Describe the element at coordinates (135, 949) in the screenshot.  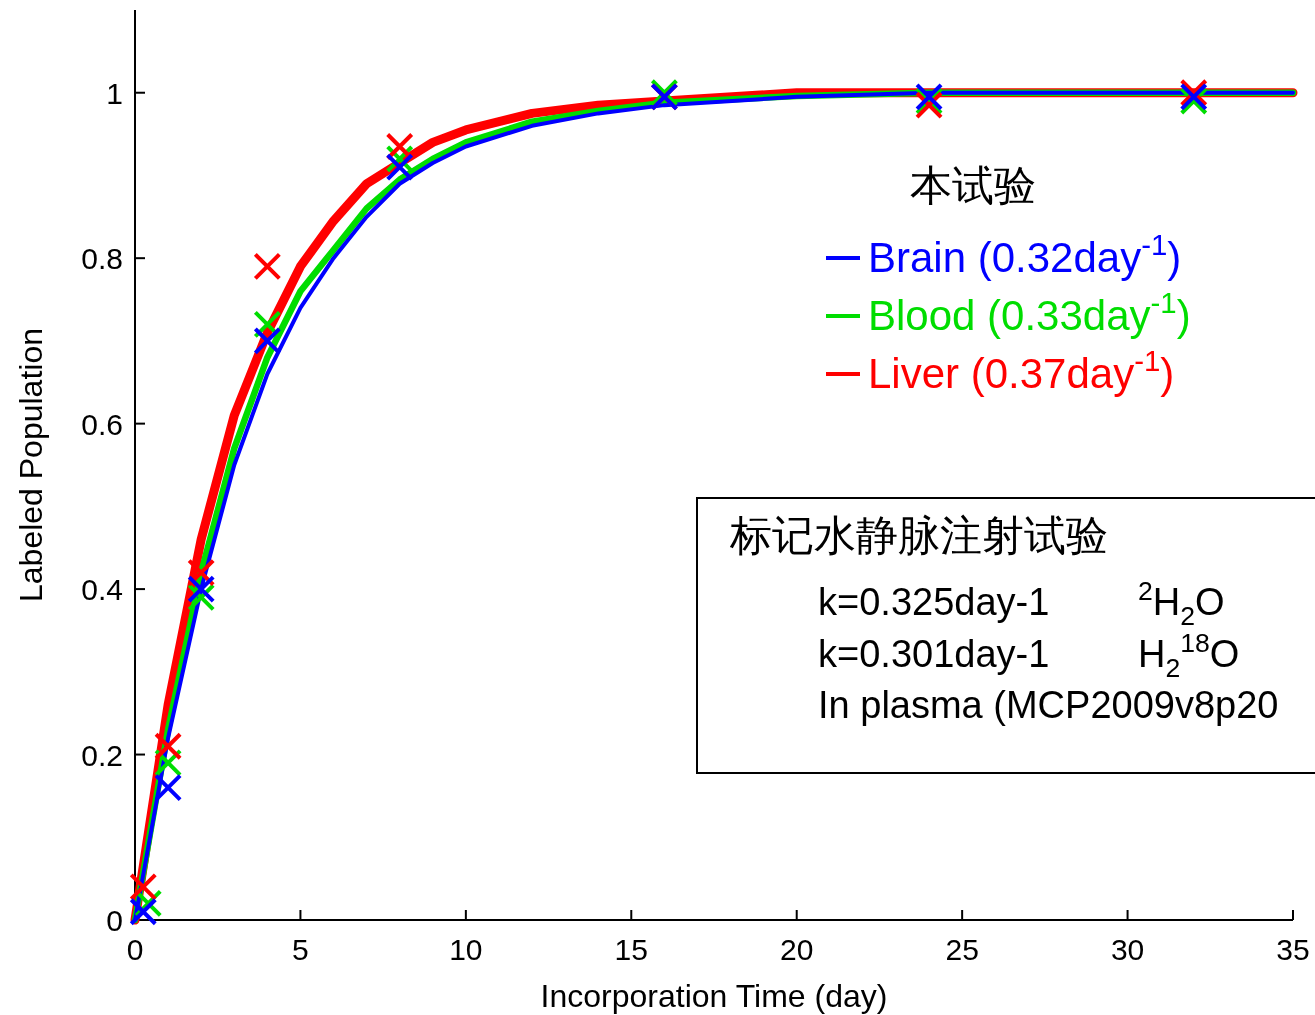
I see `x-tick-label: 0` at that location.